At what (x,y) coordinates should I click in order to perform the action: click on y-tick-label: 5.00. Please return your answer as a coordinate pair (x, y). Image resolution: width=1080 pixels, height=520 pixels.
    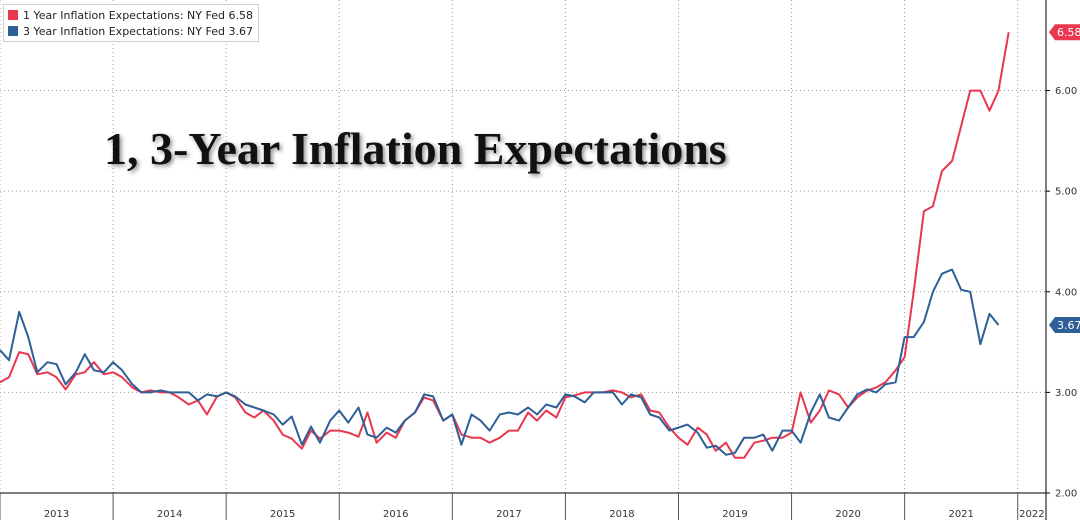
    Looking at the image, I should click on (1066, 192).